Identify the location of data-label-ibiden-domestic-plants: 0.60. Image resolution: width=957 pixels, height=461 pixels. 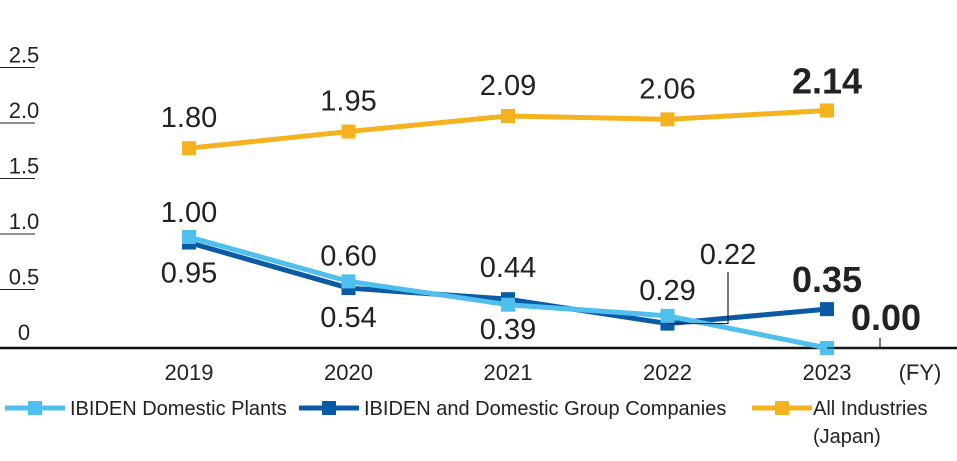
(348, 256).